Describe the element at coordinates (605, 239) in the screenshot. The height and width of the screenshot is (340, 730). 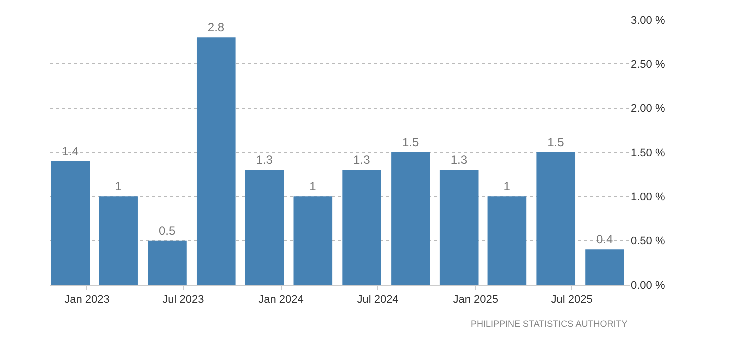
I see `data-label: 0.4` at that location.